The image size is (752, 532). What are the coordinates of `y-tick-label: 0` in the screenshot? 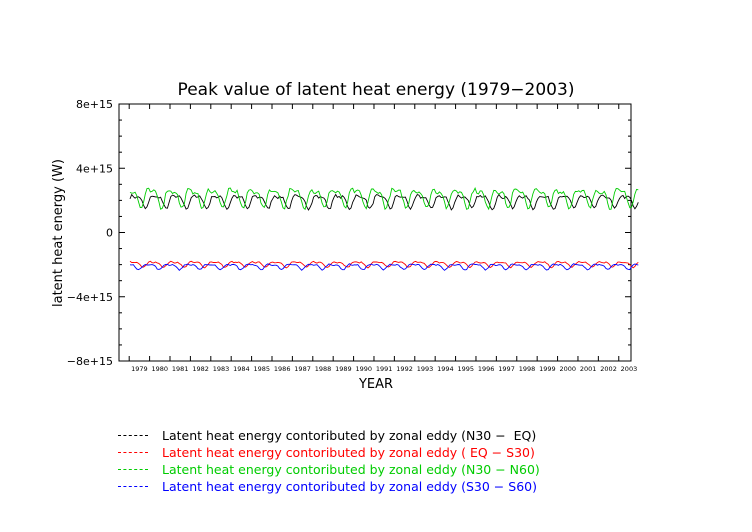 It's located at (109, 233).